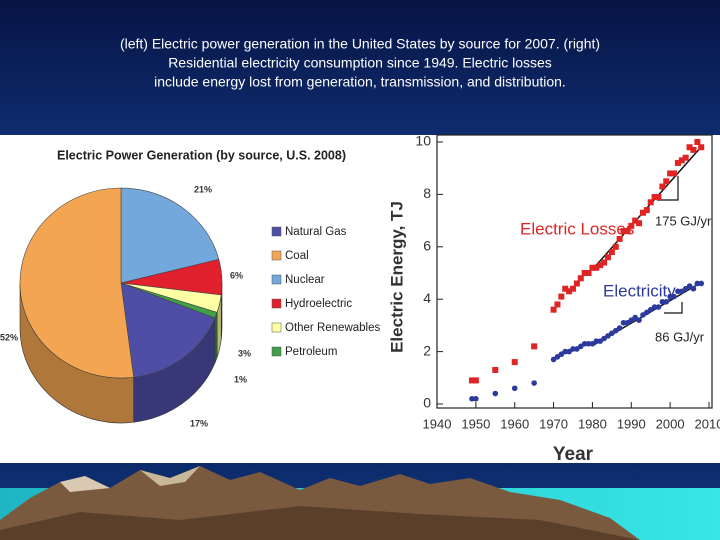  What do you see at coordinates (514, 423) in the screenshot?
I see `x-tick-label: 1960` at bounding box center [514, 423].